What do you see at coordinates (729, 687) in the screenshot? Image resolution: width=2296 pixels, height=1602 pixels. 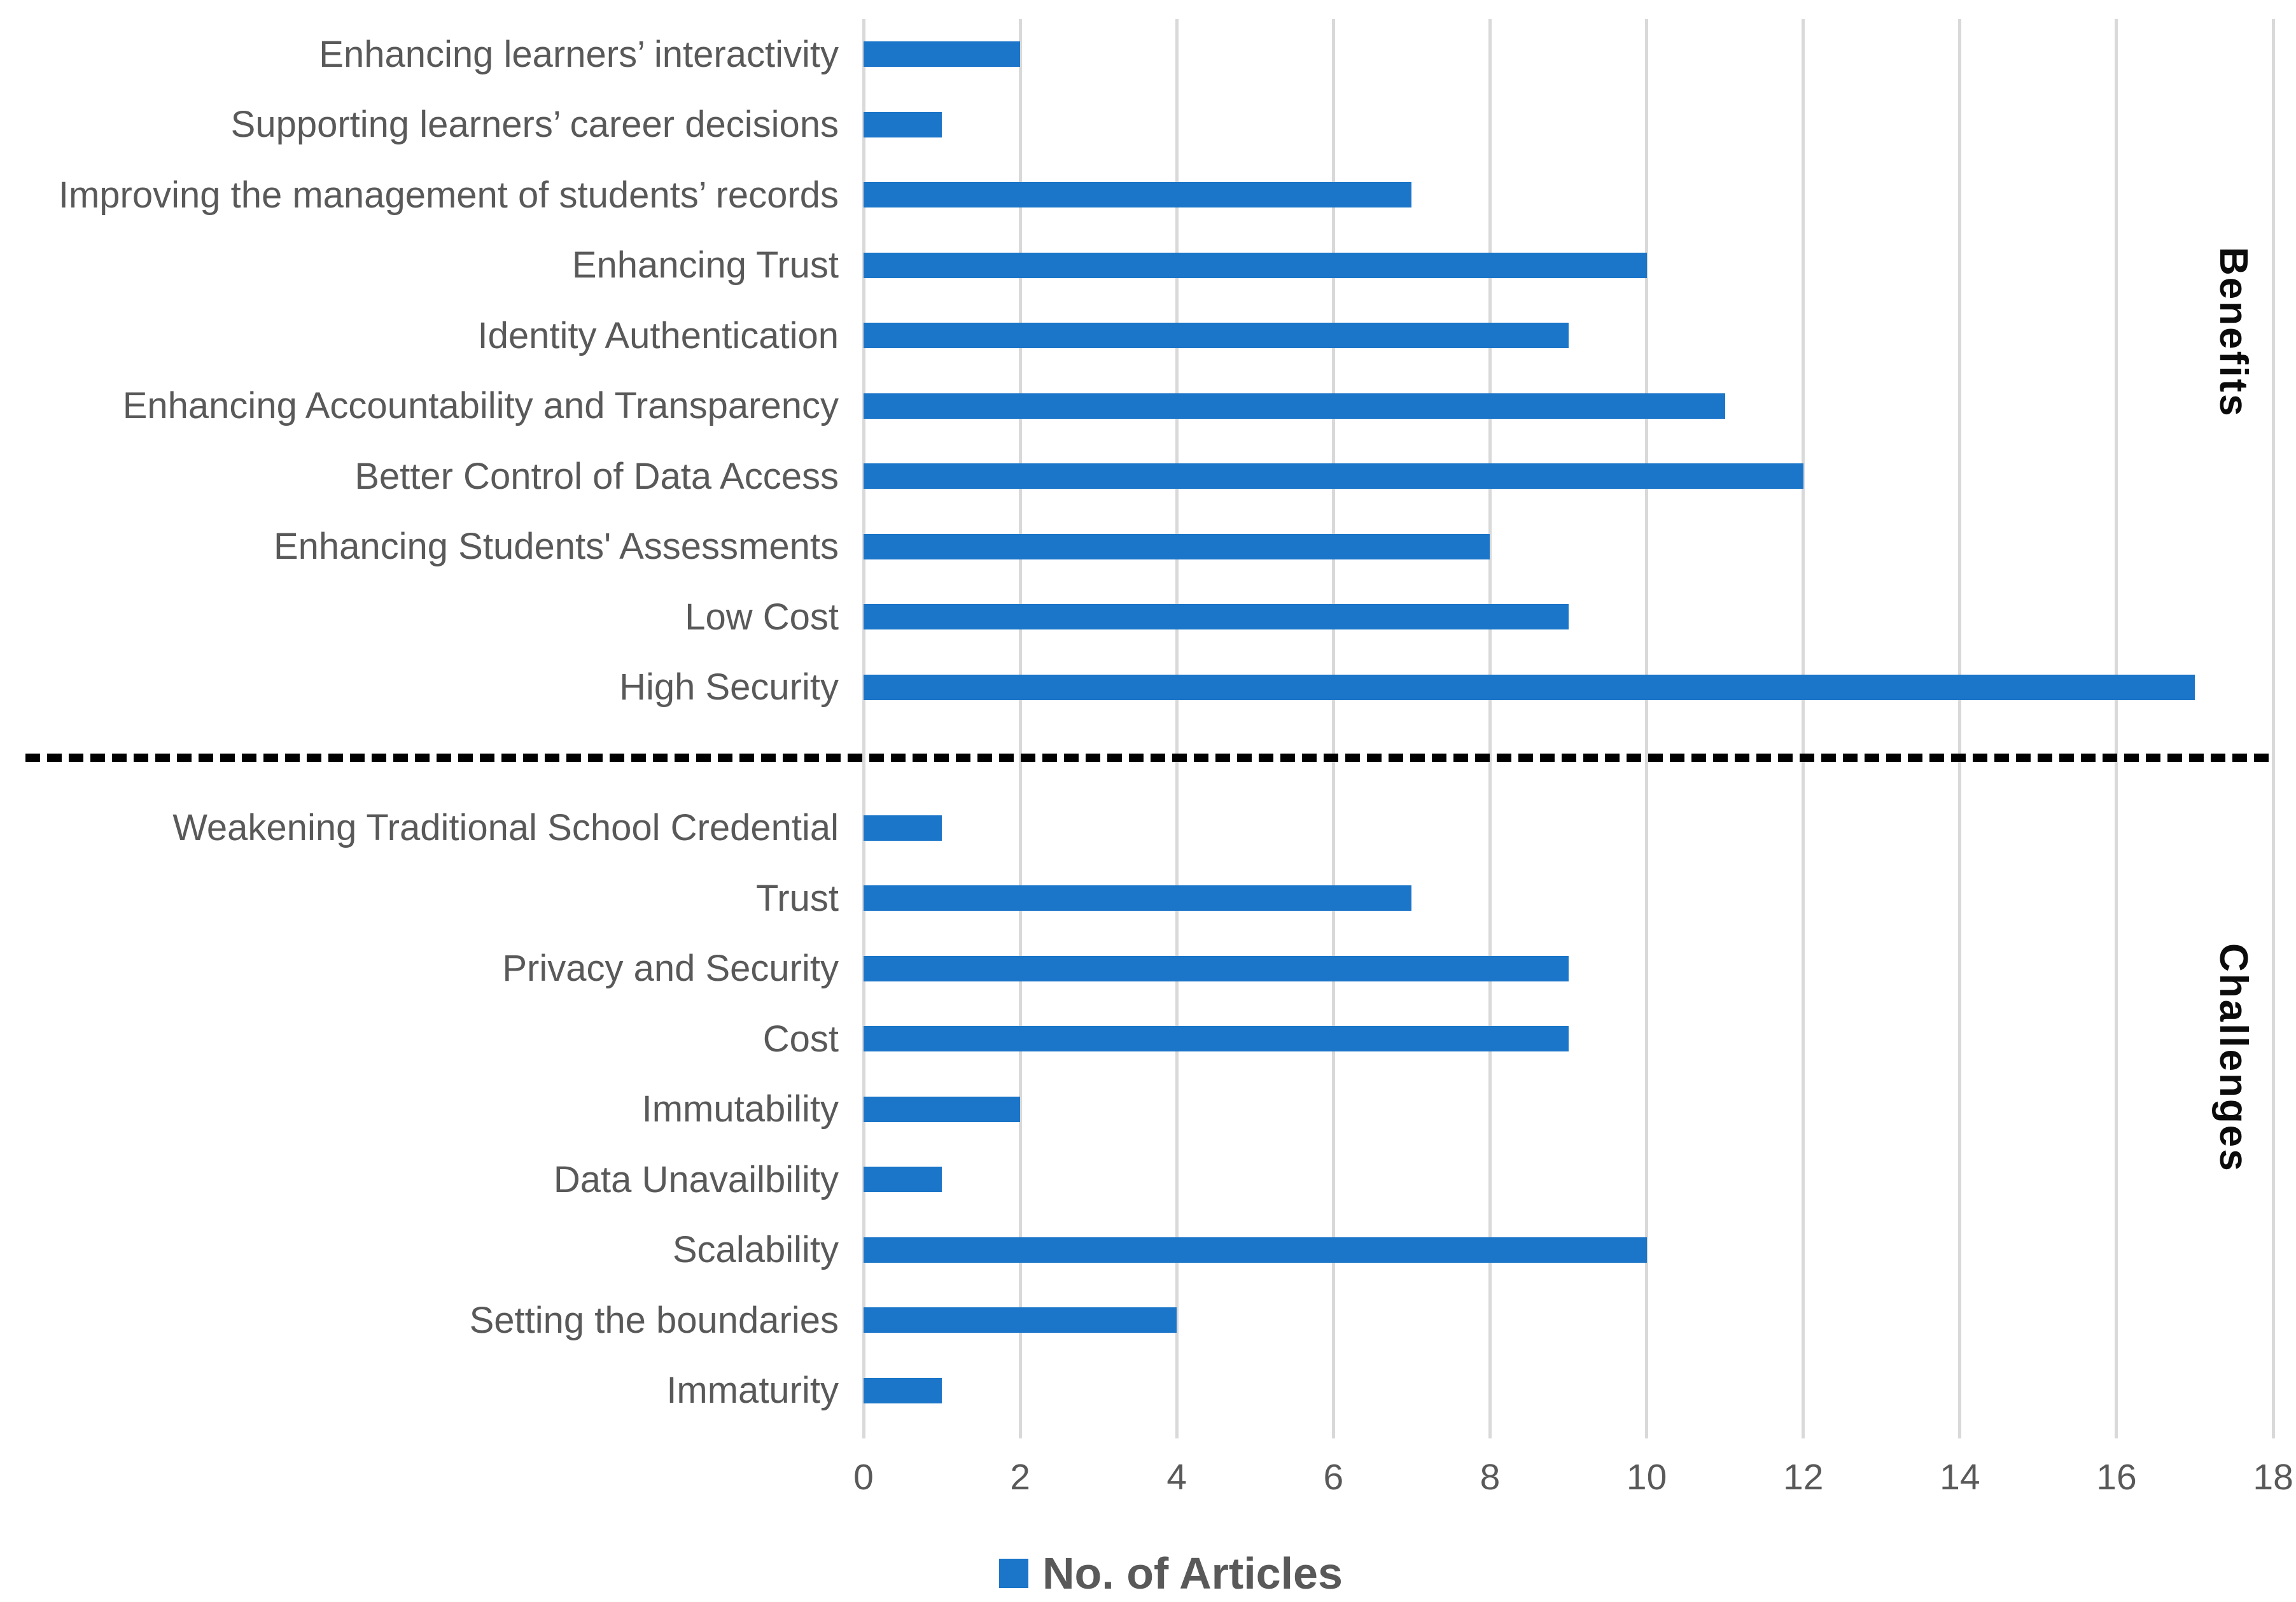 I see `category-label: High Security` at bounding box center [729, 687].